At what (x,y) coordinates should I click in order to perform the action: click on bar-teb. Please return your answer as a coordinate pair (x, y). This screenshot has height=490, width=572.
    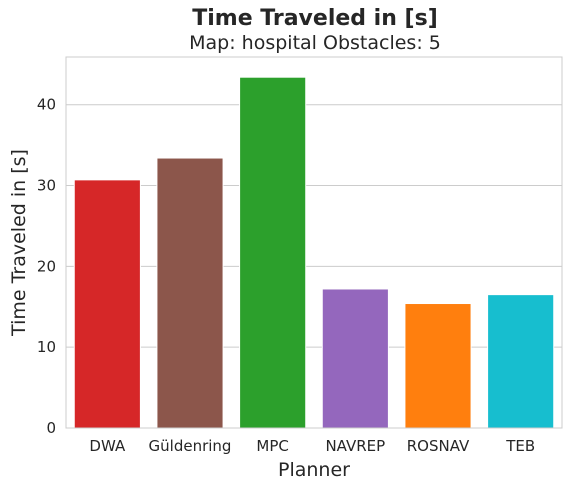
    Looking at the image, I should click on (521, 361).